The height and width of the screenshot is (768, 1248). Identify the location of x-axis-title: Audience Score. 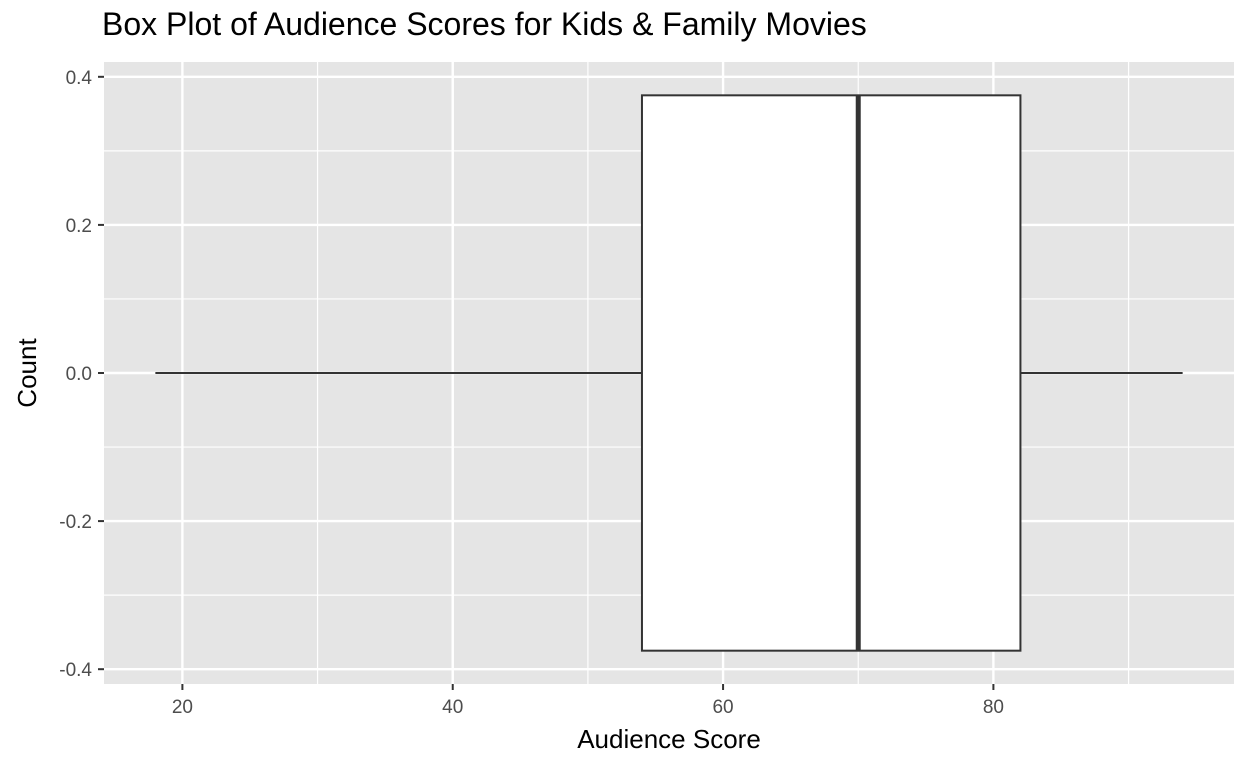
(669, 739).